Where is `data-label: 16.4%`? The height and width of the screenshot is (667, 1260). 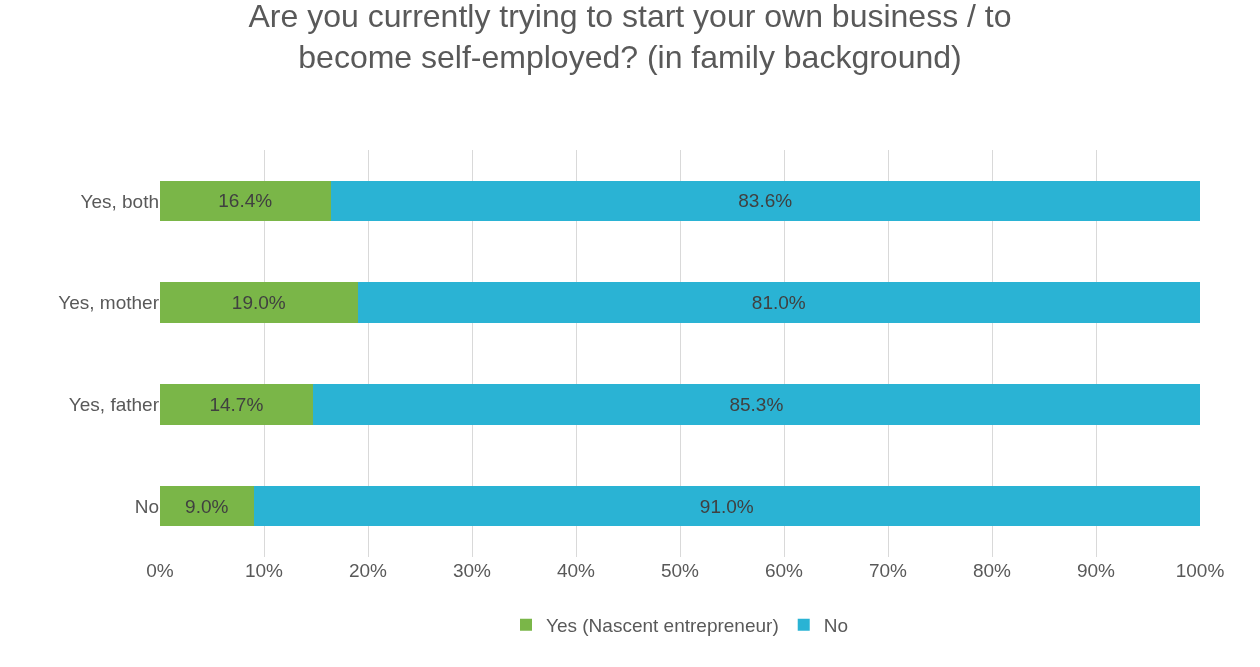
data-label: 16.4% is located at coordinates (245, 201).